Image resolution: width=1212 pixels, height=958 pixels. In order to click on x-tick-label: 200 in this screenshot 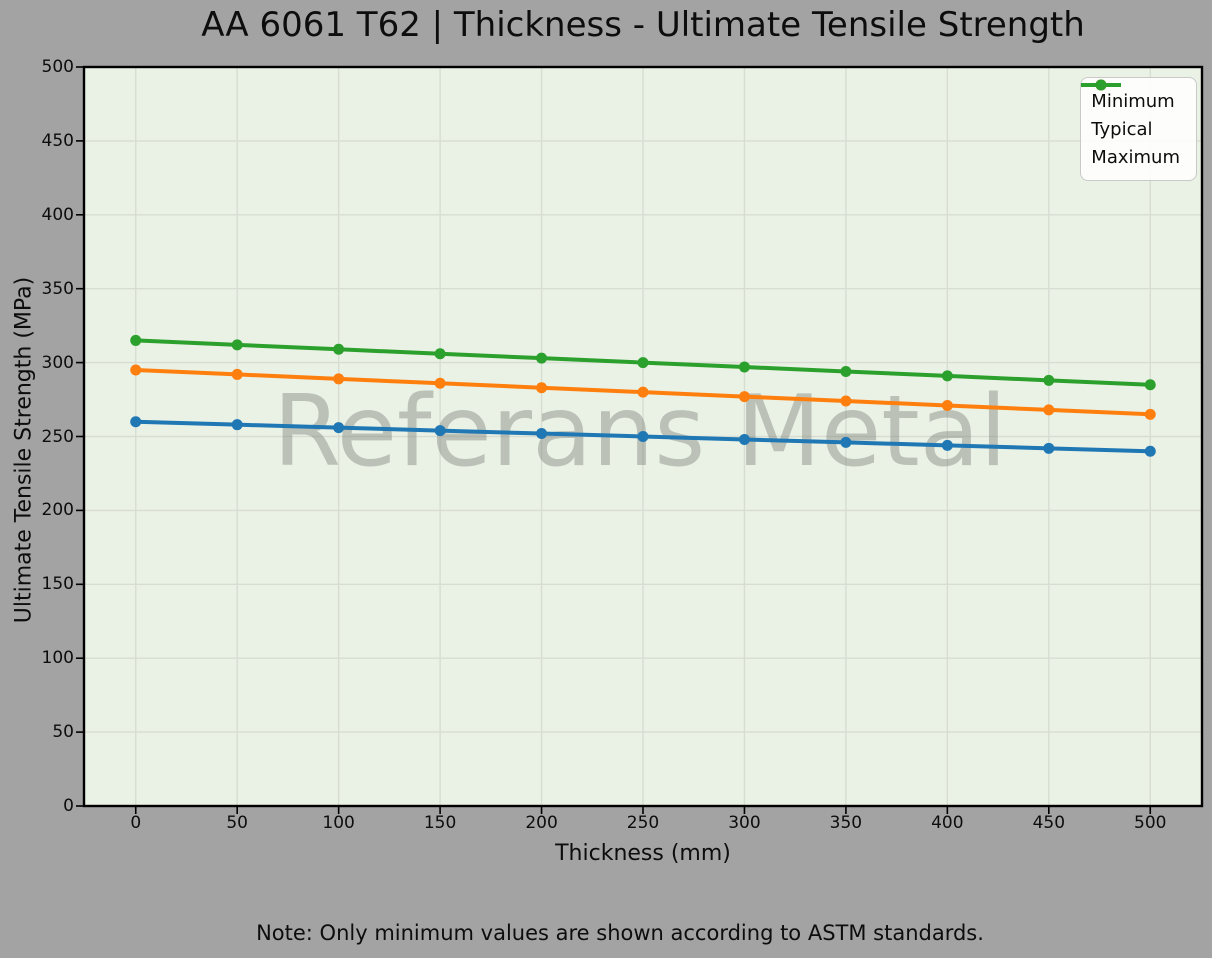, I will do `click(541, 823)`.